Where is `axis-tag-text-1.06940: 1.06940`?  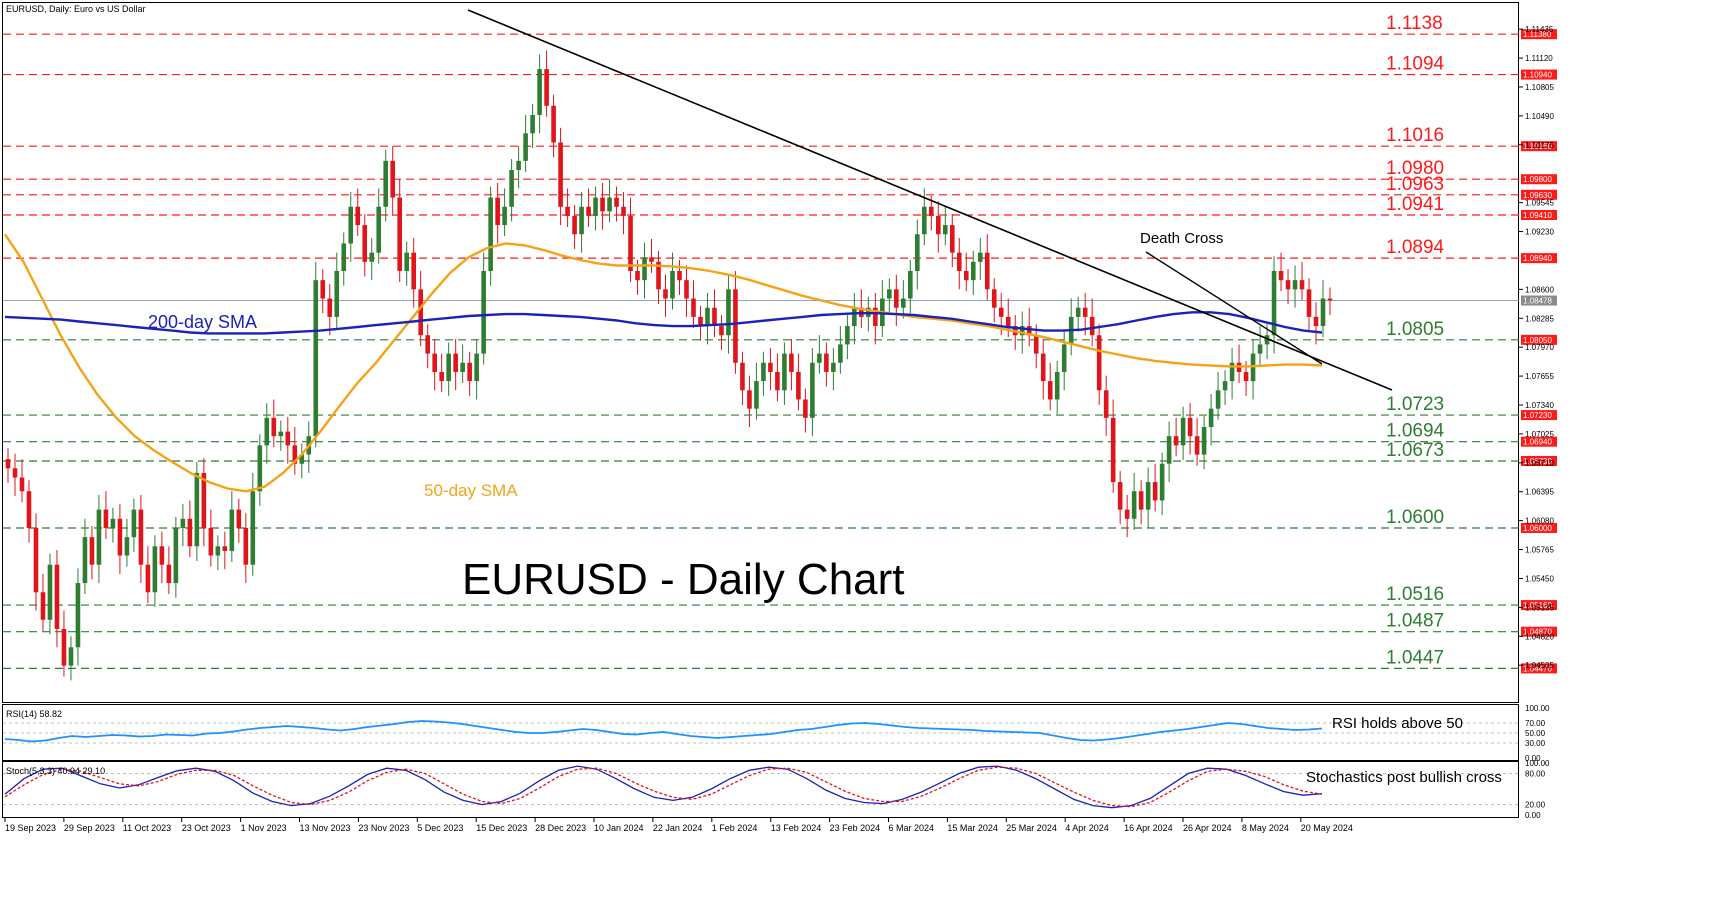
axis-tag-text-1.06940: 1.06940 is located at coordinates (1537, 442).